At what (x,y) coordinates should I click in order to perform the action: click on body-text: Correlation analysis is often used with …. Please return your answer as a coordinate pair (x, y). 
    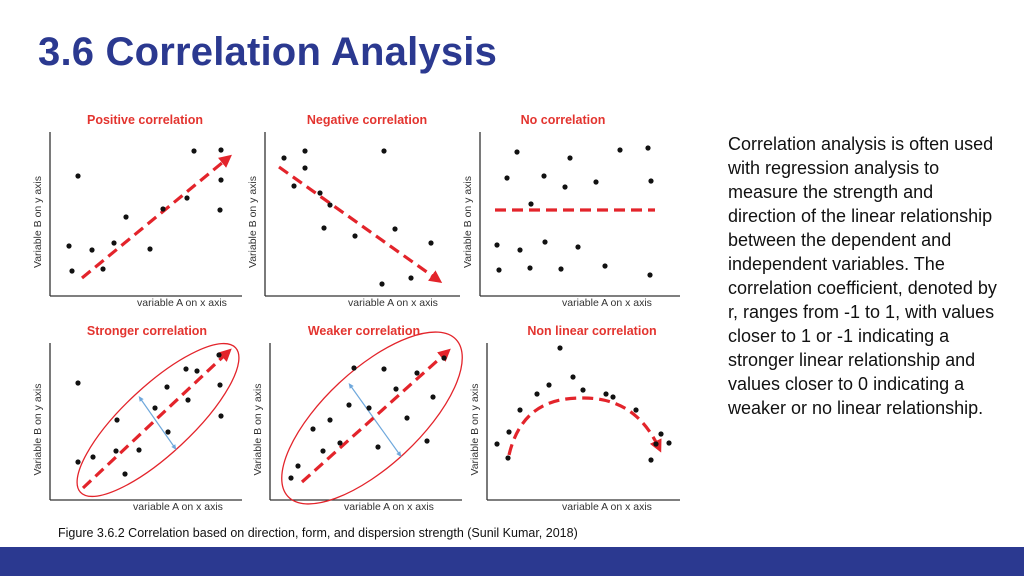
    Looking at the image, I should click on (862, 276).